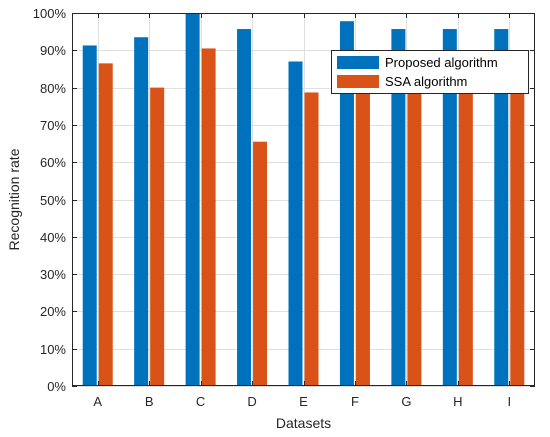 The height and width of the screenshot is (437, 550). What do you see at coordinates (50, 13) in the screenshot?
I see `y-tick-label: 100%` at bounding box center [50, 13].